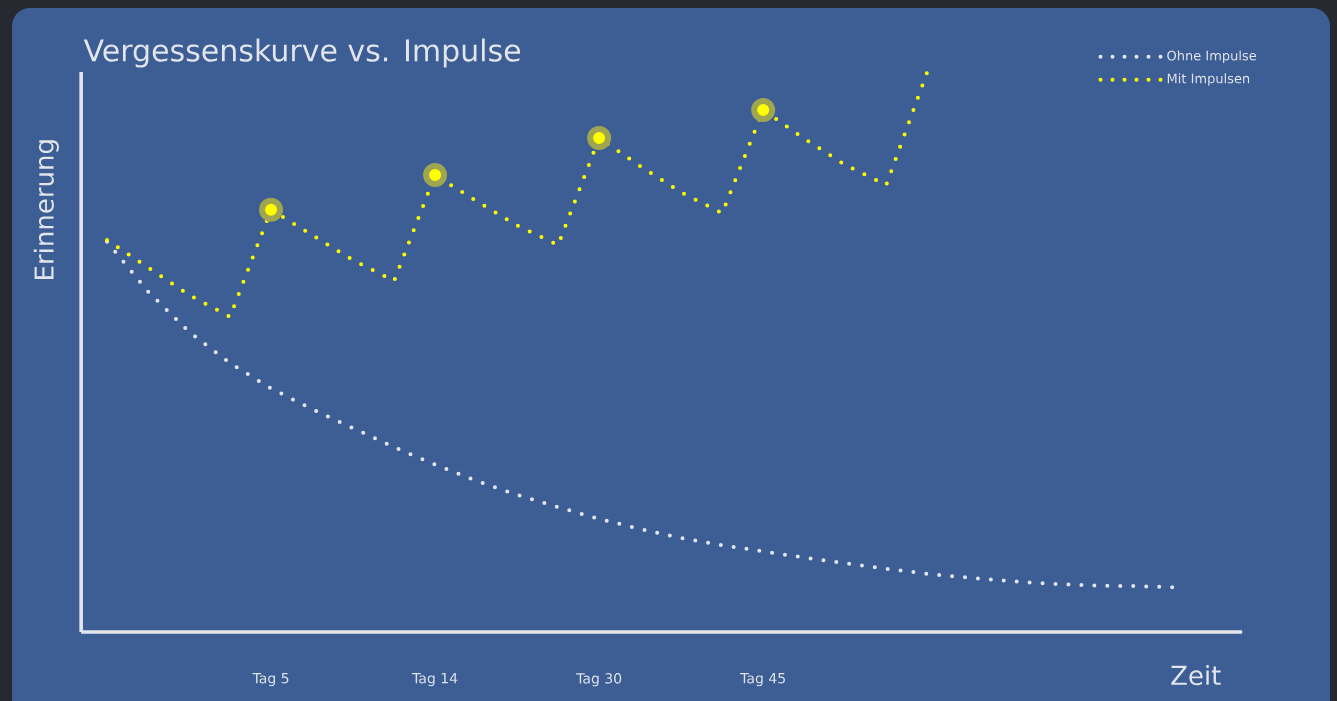 The width and height of the screenshot is (1337, 701). What do you see at coordinates (762, 680) in the screenshot?
I see `x-tick-label: Tag 45` at bounding box center [762, 680].